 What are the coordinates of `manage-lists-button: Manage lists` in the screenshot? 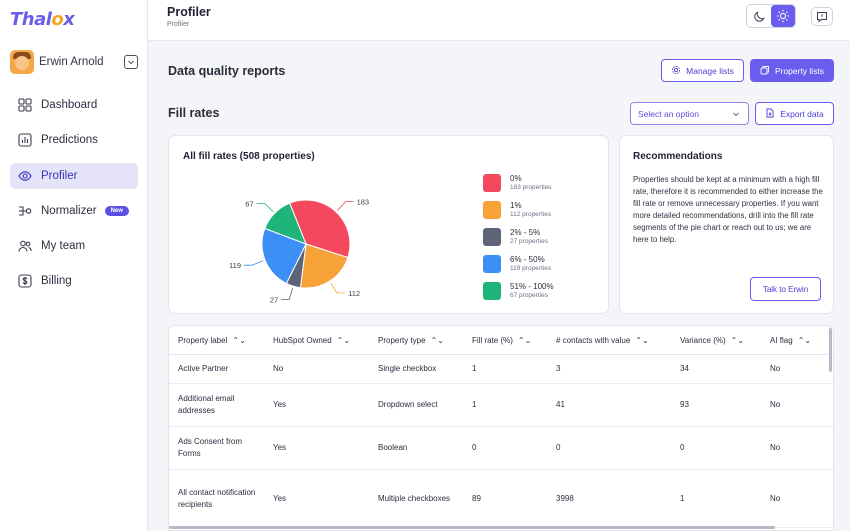 It's located at (702, 70).